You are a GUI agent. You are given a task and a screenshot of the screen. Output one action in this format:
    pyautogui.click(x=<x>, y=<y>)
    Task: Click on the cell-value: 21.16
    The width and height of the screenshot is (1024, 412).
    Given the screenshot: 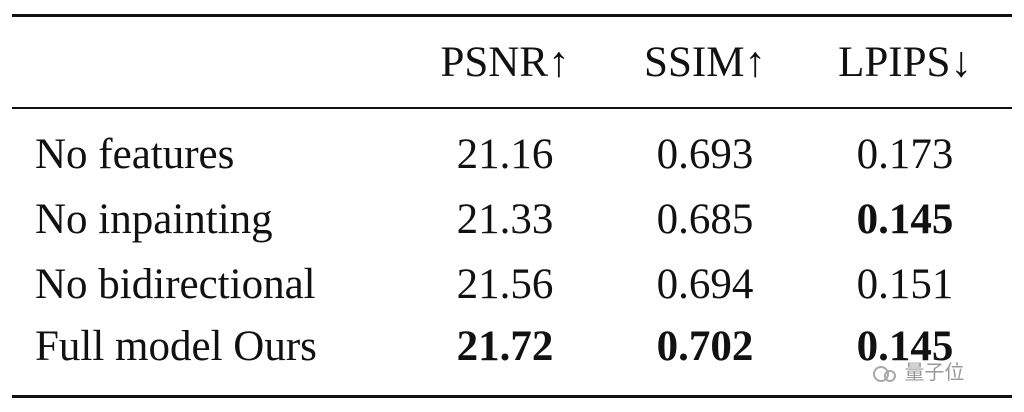 What is the action you would take?
    pyautogui.click(x=505, y=154)
    